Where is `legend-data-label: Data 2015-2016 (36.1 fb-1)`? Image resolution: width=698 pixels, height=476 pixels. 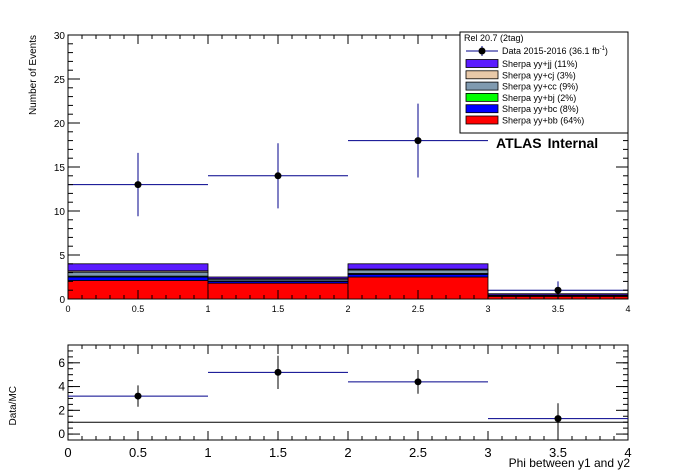 legend-data-label: Data 2015-2016 (36.1 fb-1) is located at coordinates (555, 51).